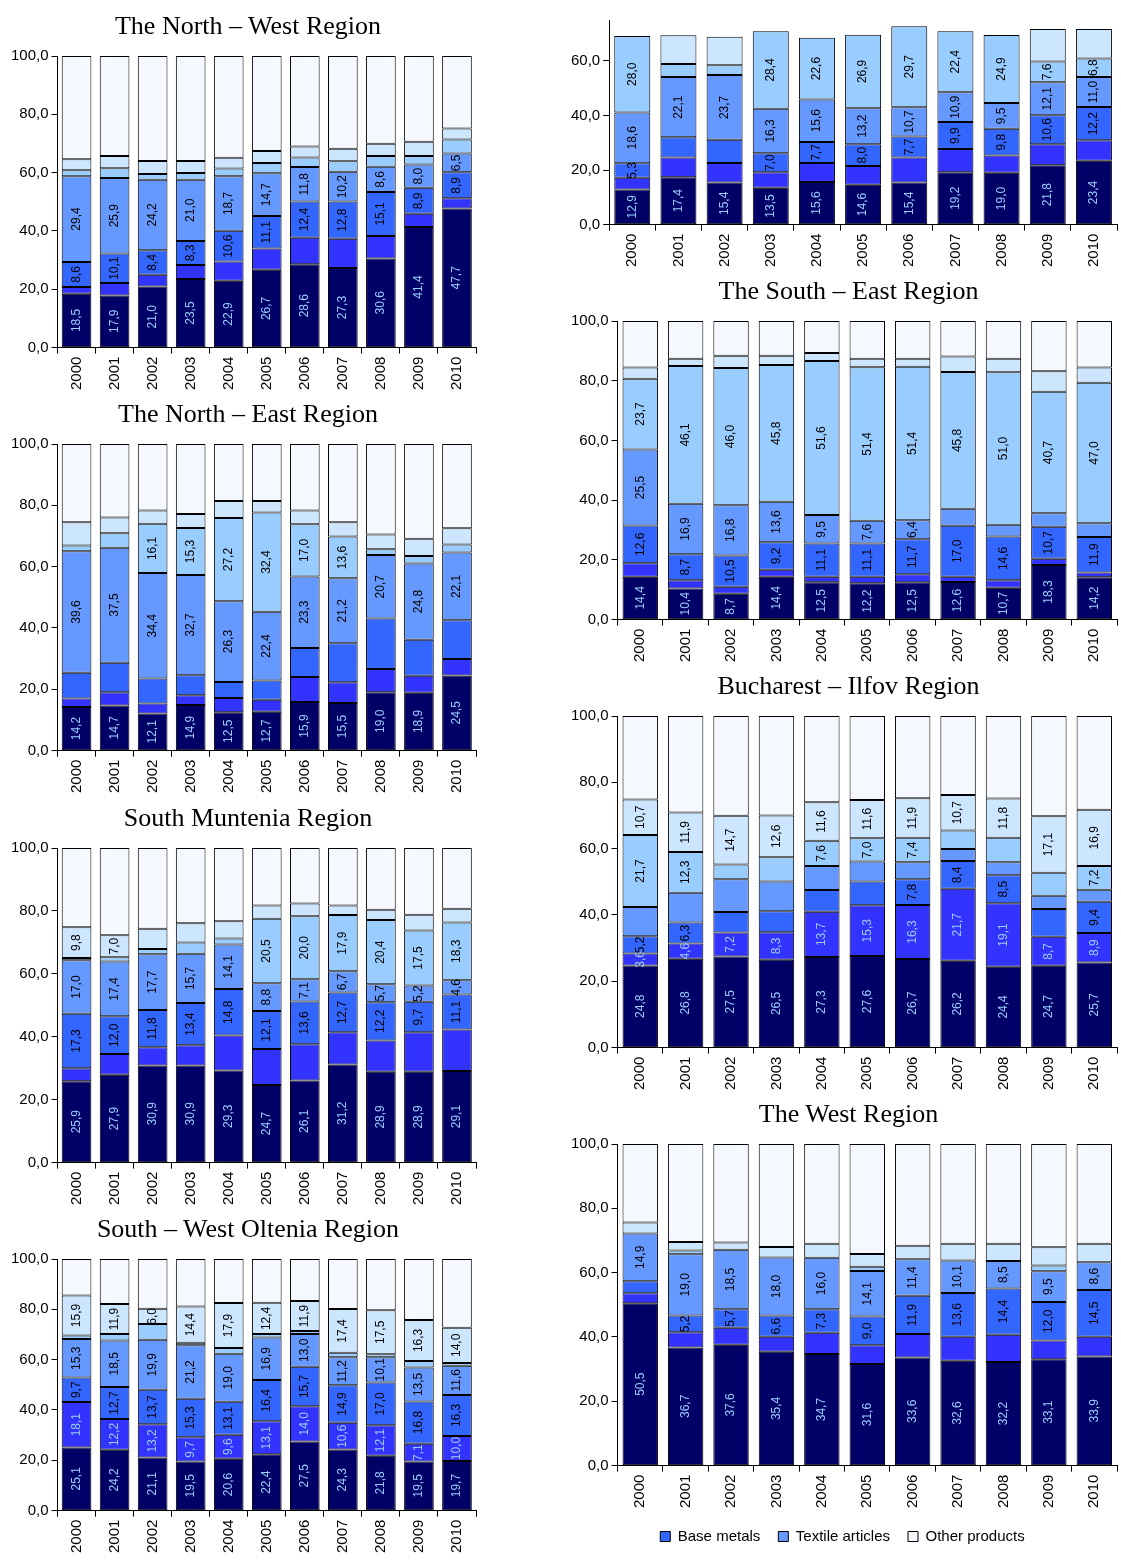 Image resolution: width=1121 pixels, height=1562 pixels. What do you see at coordinates (228, 1484) in the screenshot?
I see `data-label: 20,6` at bounding box center [228, 1484].